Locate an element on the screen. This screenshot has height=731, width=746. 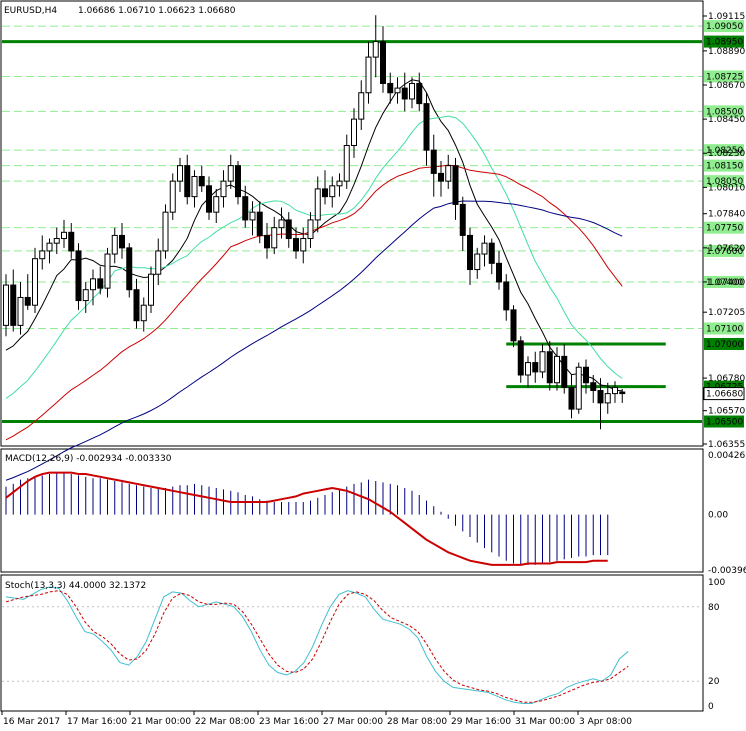
level-label: 1.07000 is located at coordinates (724, 345).